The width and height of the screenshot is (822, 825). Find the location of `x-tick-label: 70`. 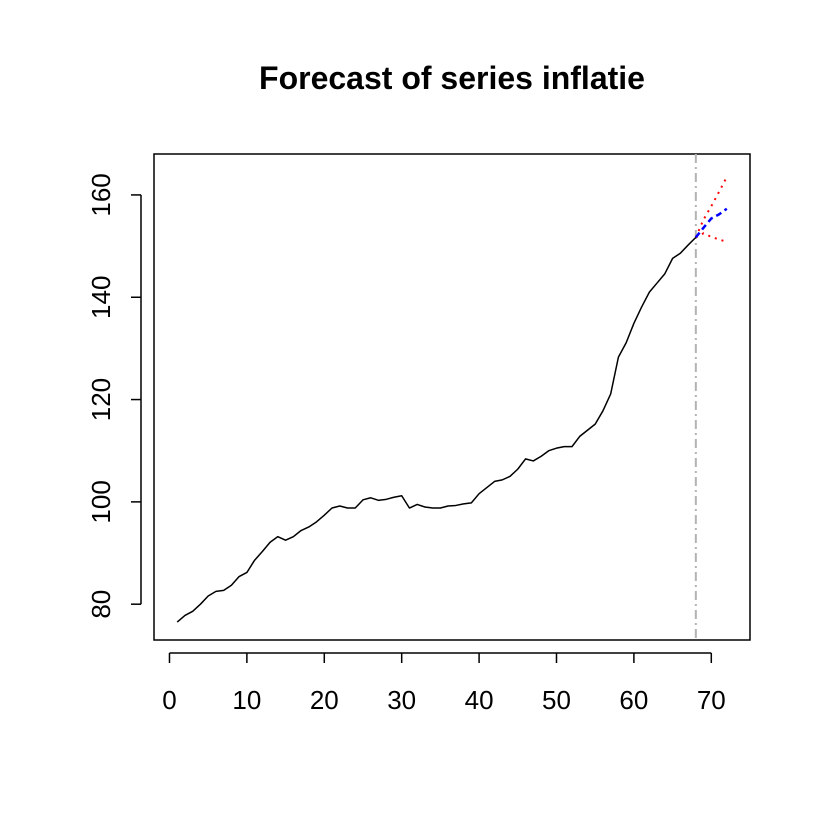

x-tick-label: 70 is located at coordinates (711, 700).